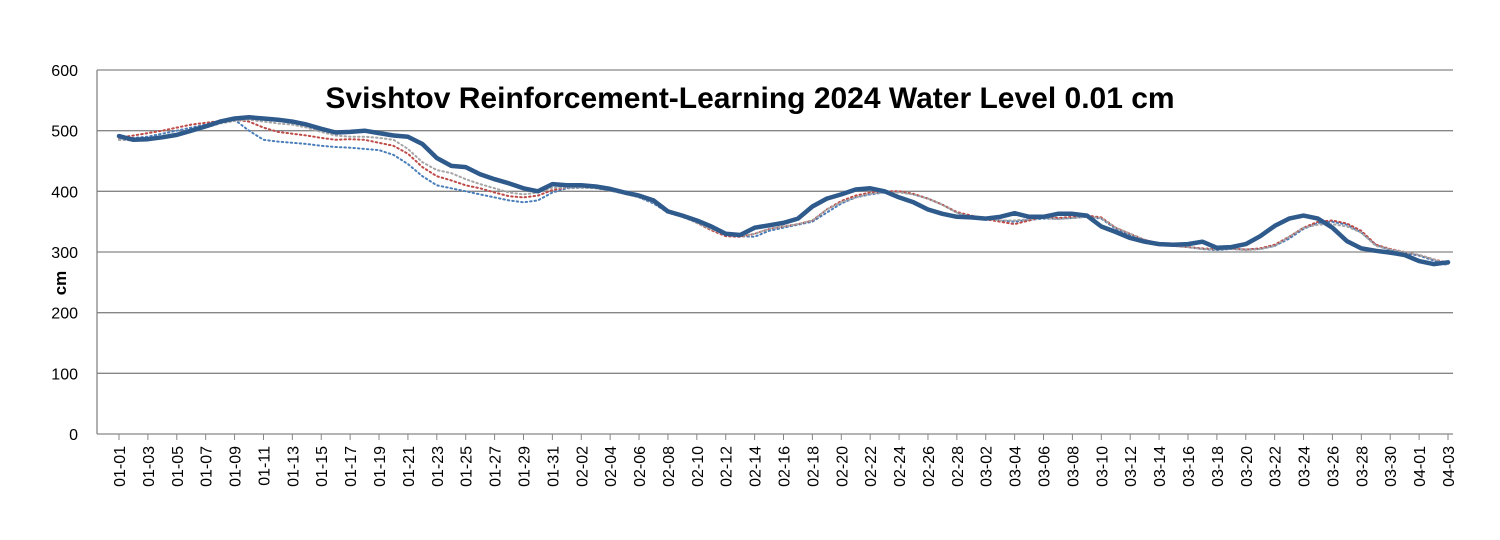 Image resolution: width=1500 pixels, height=540 pixels. I want to click on x-tick-label: 04-01, so click(1420, 466).